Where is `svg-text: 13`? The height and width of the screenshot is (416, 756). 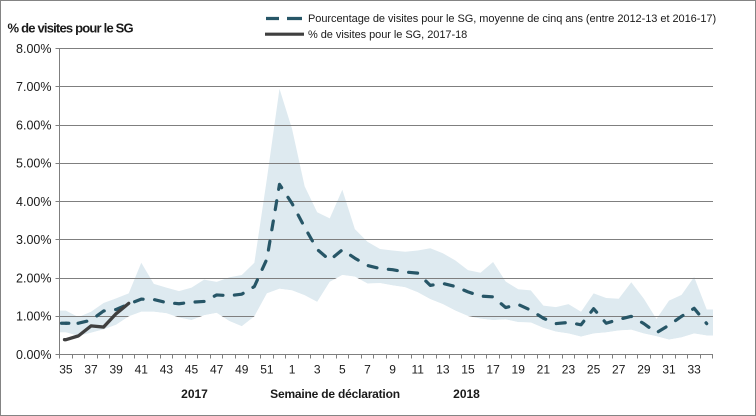
svg-text: 13 is located at coordinates (443, 370).